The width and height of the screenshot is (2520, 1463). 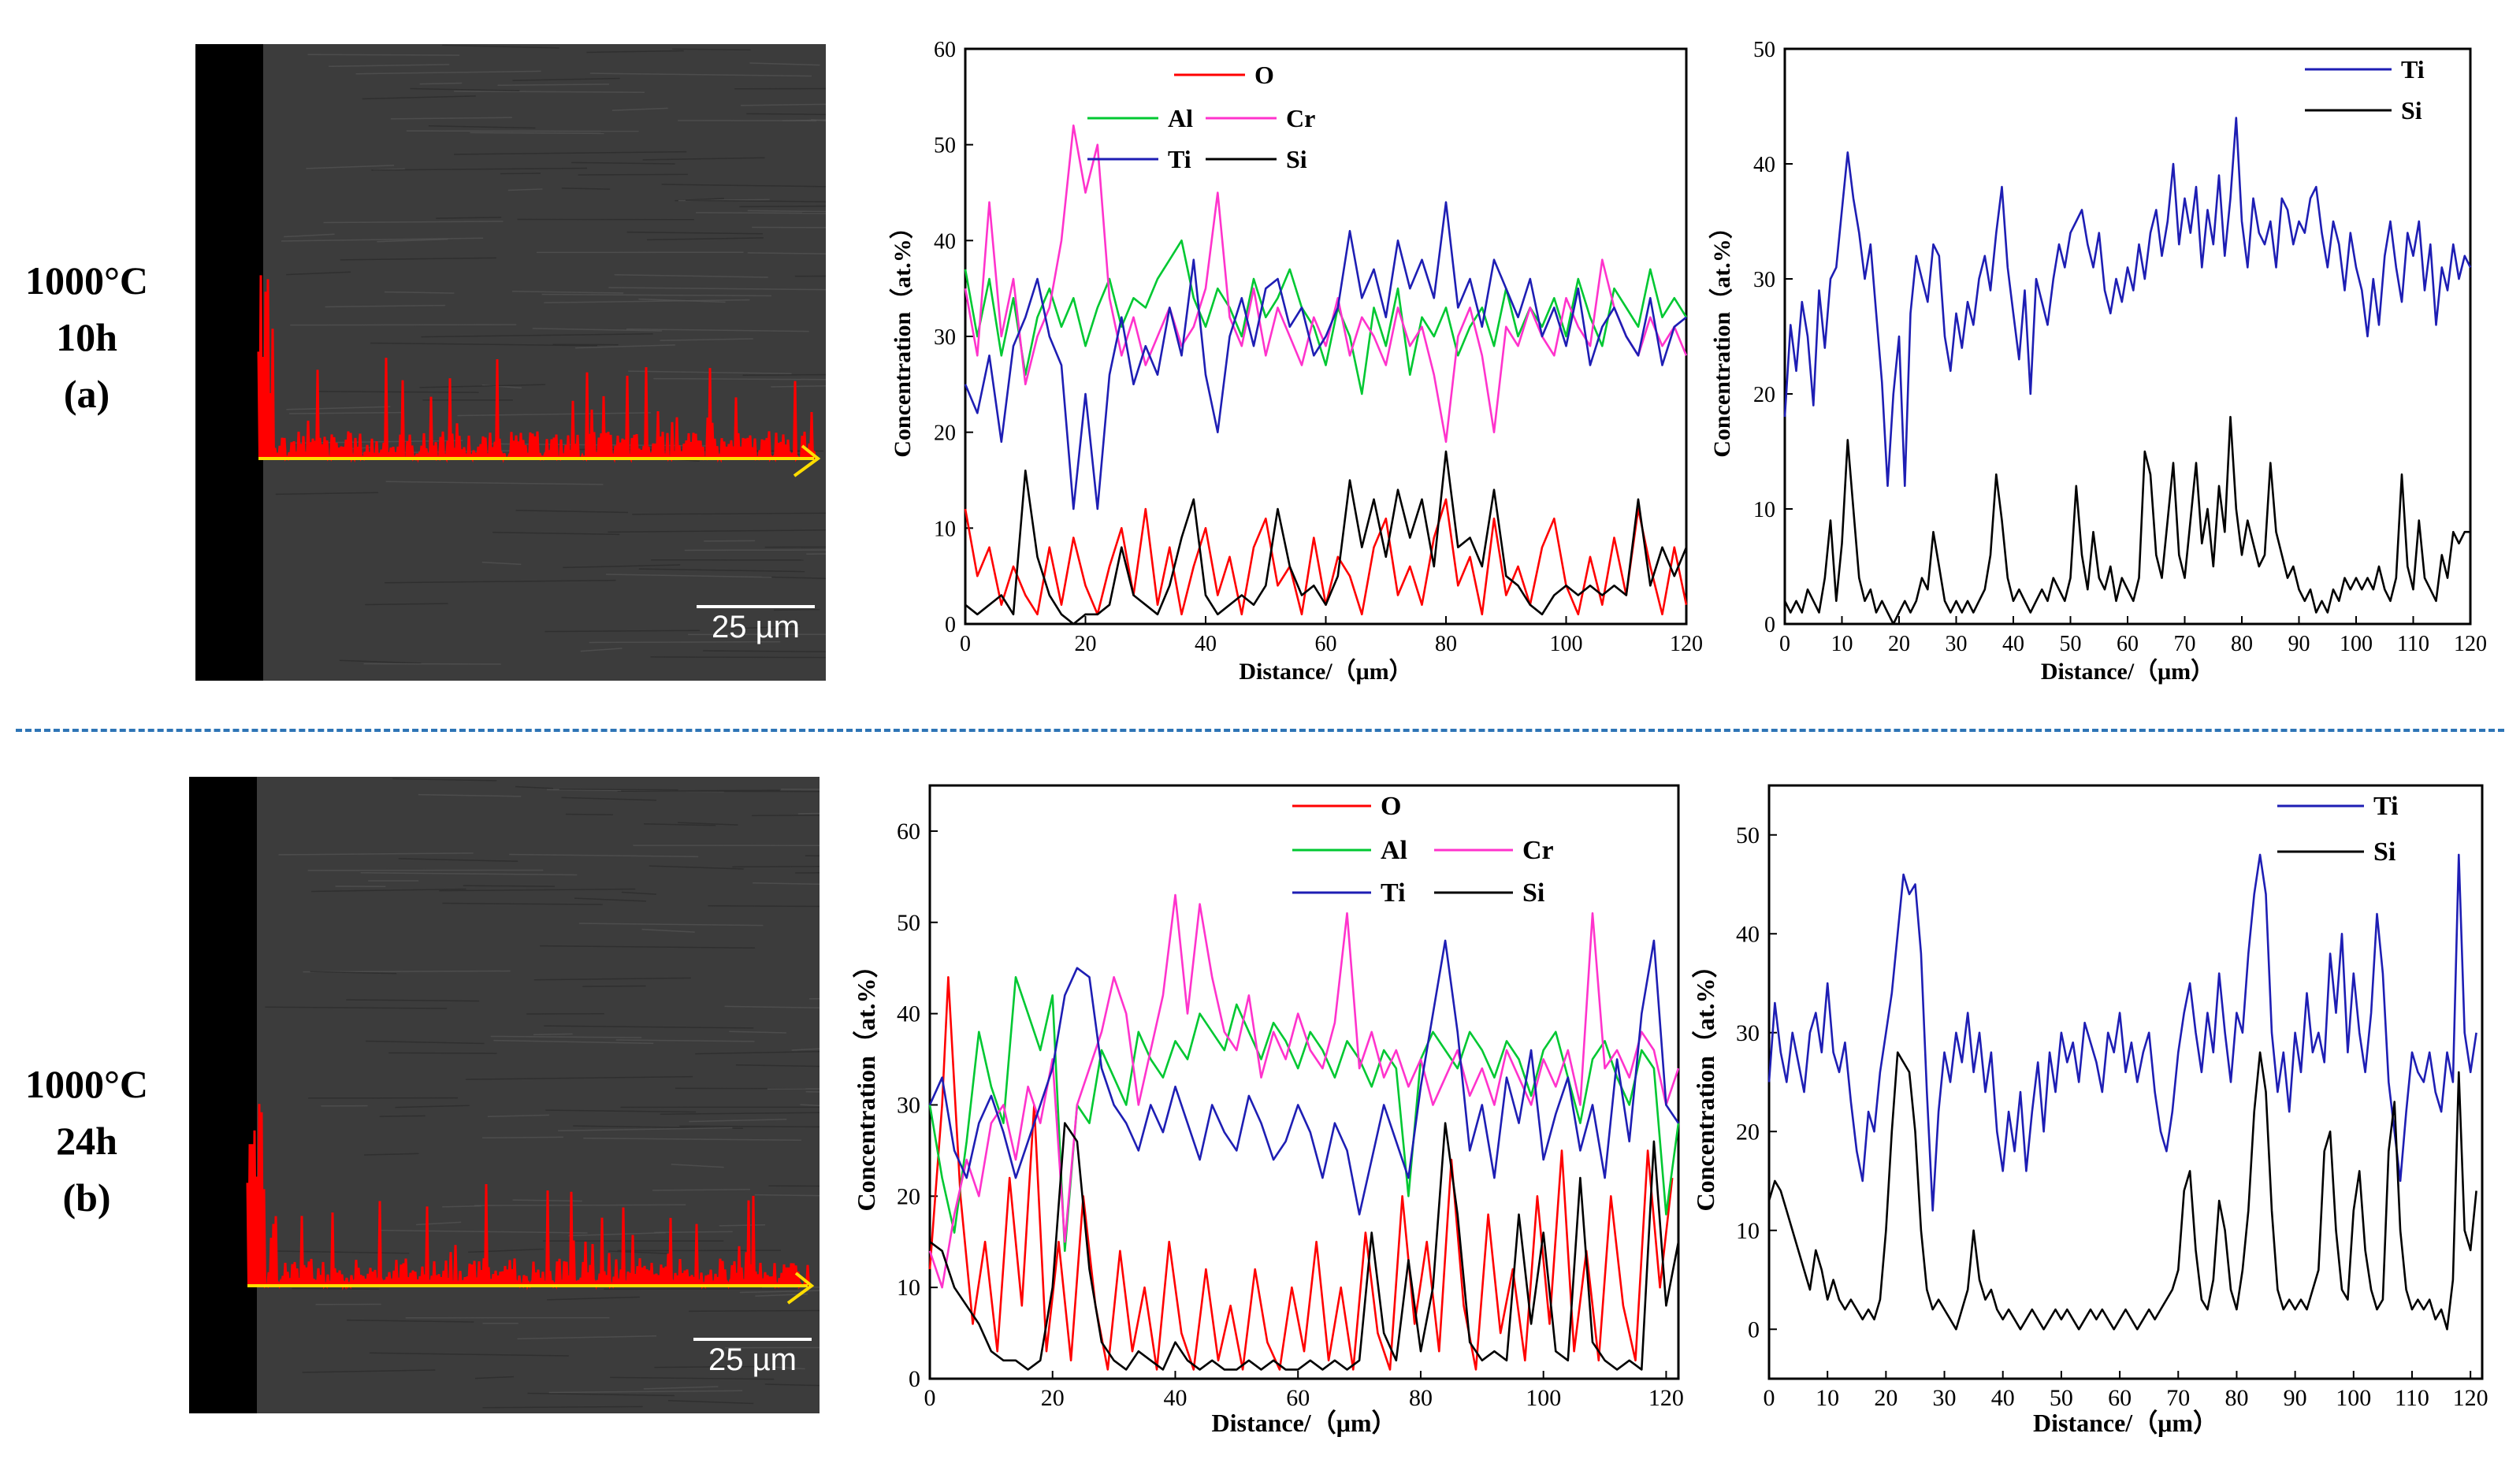 I want to click on x-tick-label: 20, so click(x=1899, y=644).